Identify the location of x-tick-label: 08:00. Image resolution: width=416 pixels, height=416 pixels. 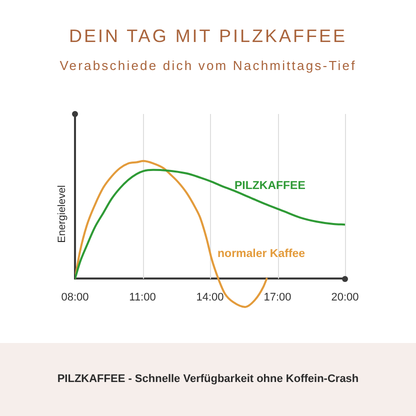
(75, 297).